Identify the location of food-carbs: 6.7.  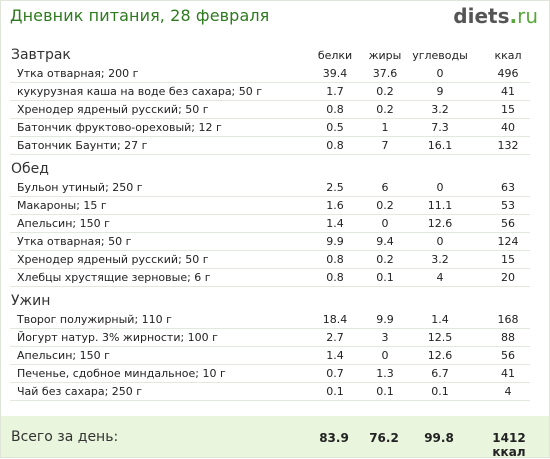
(440, 373).